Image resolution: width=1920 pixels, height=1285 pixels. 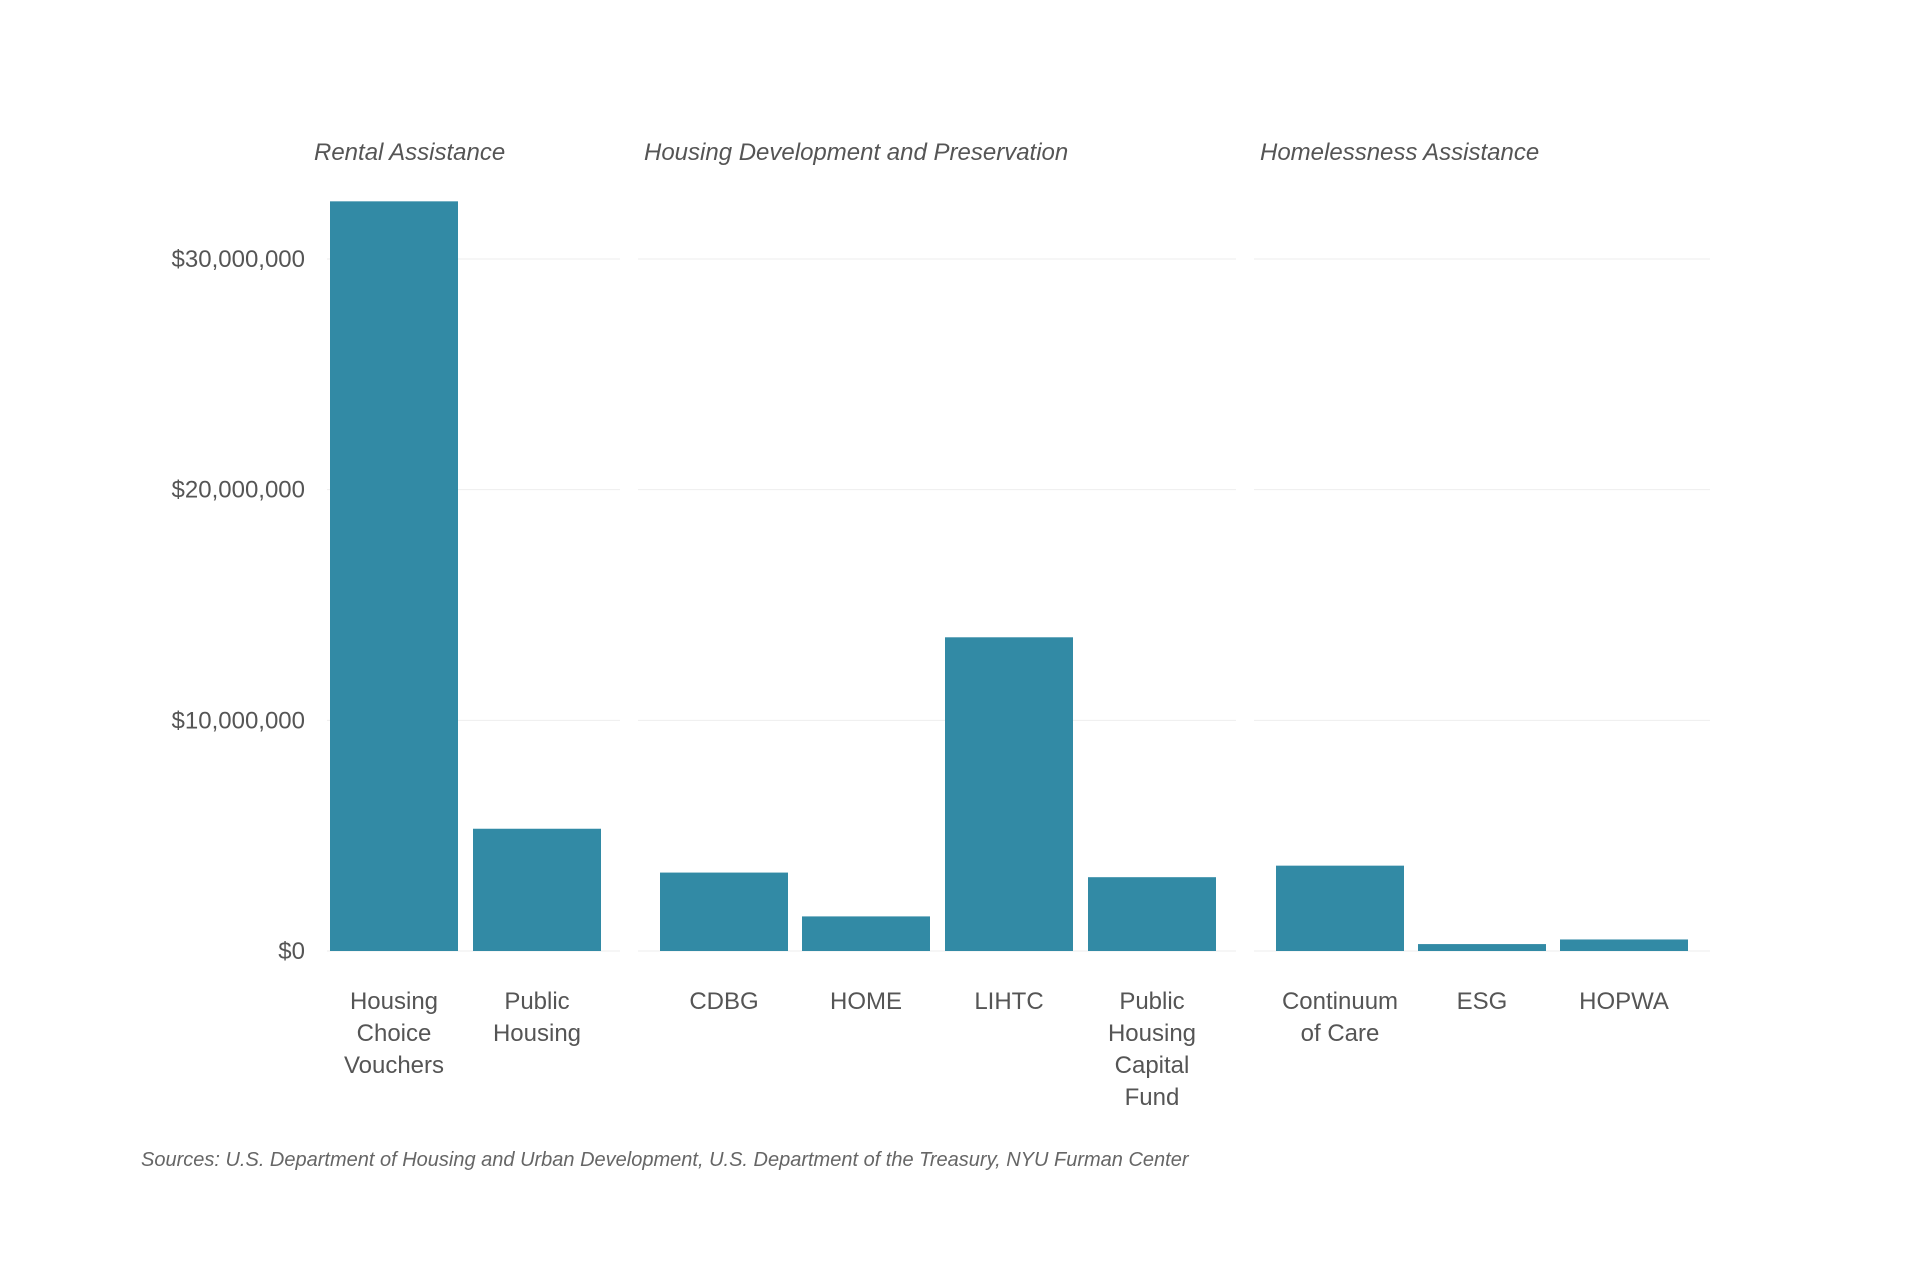 What do you see at coordinates (1399, 152) in the screenshot?
I see `group-label: Homelessness Assistance` at bounding box center [1399, 152].